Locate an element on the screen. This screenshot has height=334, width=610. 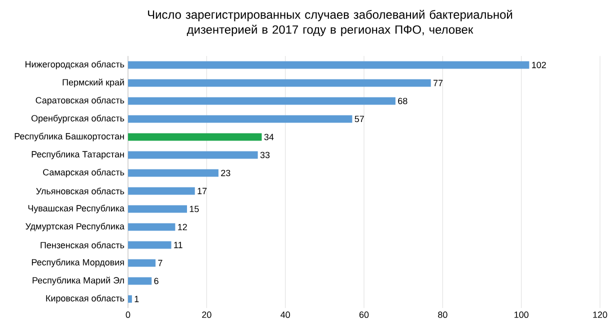
y-tick-label: Республика Башкортостан is located at coordinates (69, 137).